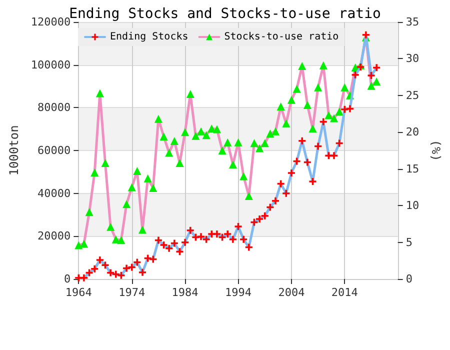 This screenshot has width=450, height=350. Describe the element at coordinates (409, 242) in the screenshot. I see `y2-tick-label: 5` at that location.